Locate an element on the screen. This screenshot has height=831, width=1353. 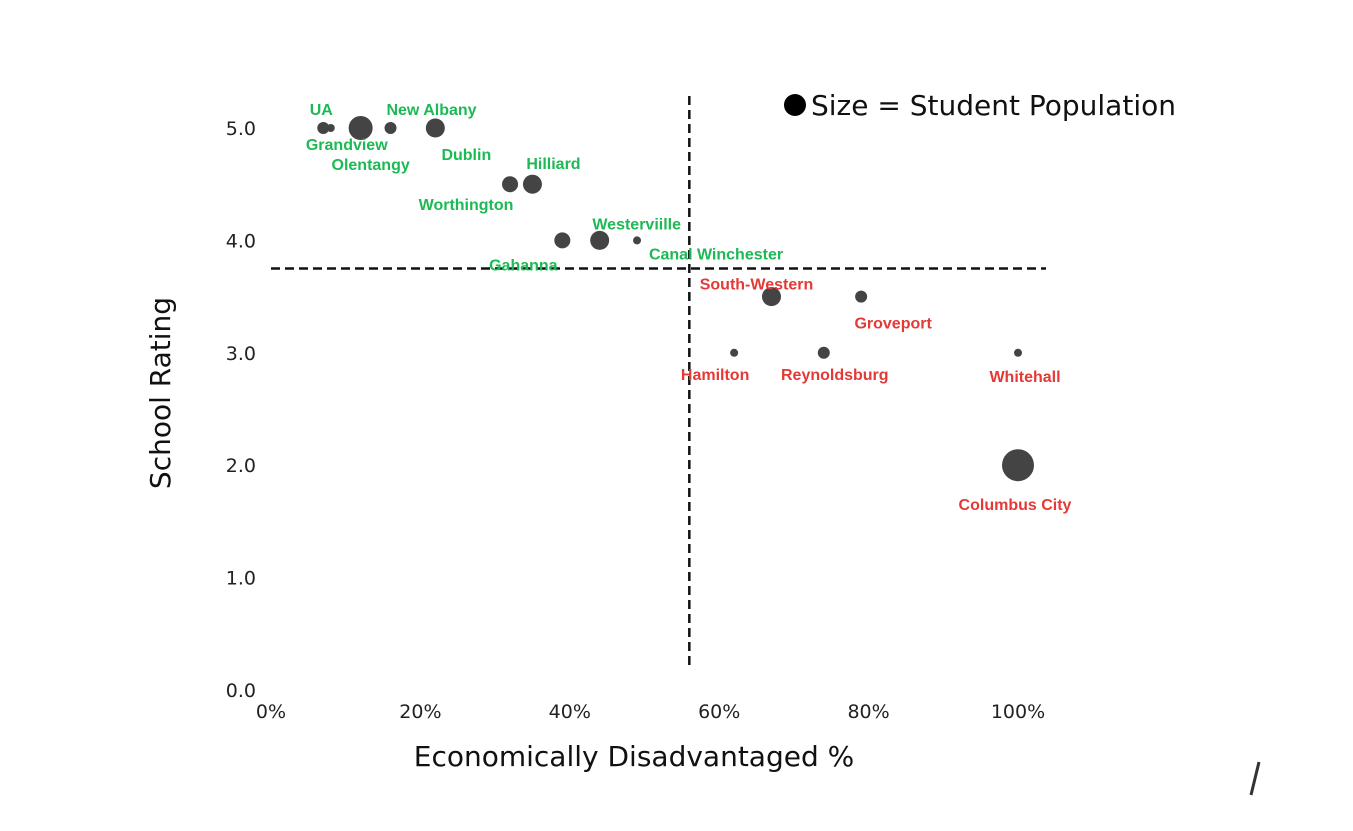
y-tick-label: 2.0 is located at coordinates (241, 466).